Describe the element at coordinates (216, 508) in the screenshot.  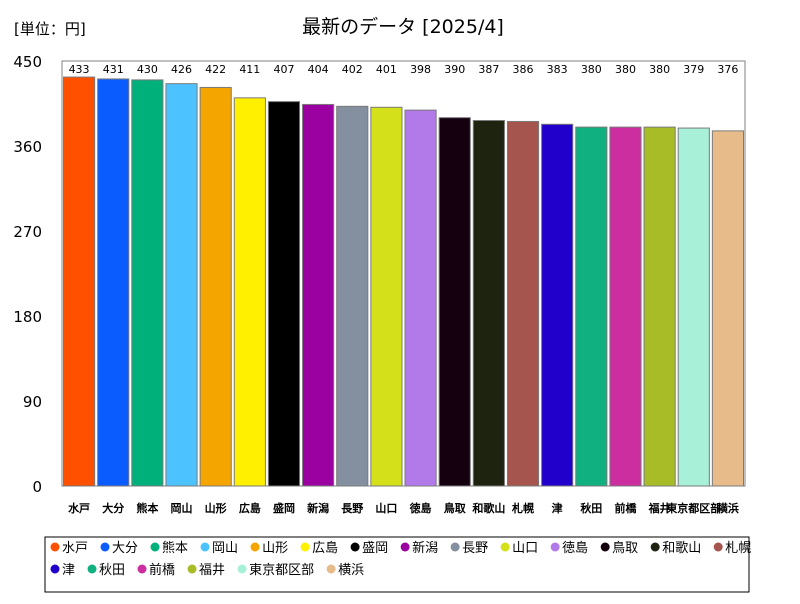
I see `x-tick-label: 山形` at that location.